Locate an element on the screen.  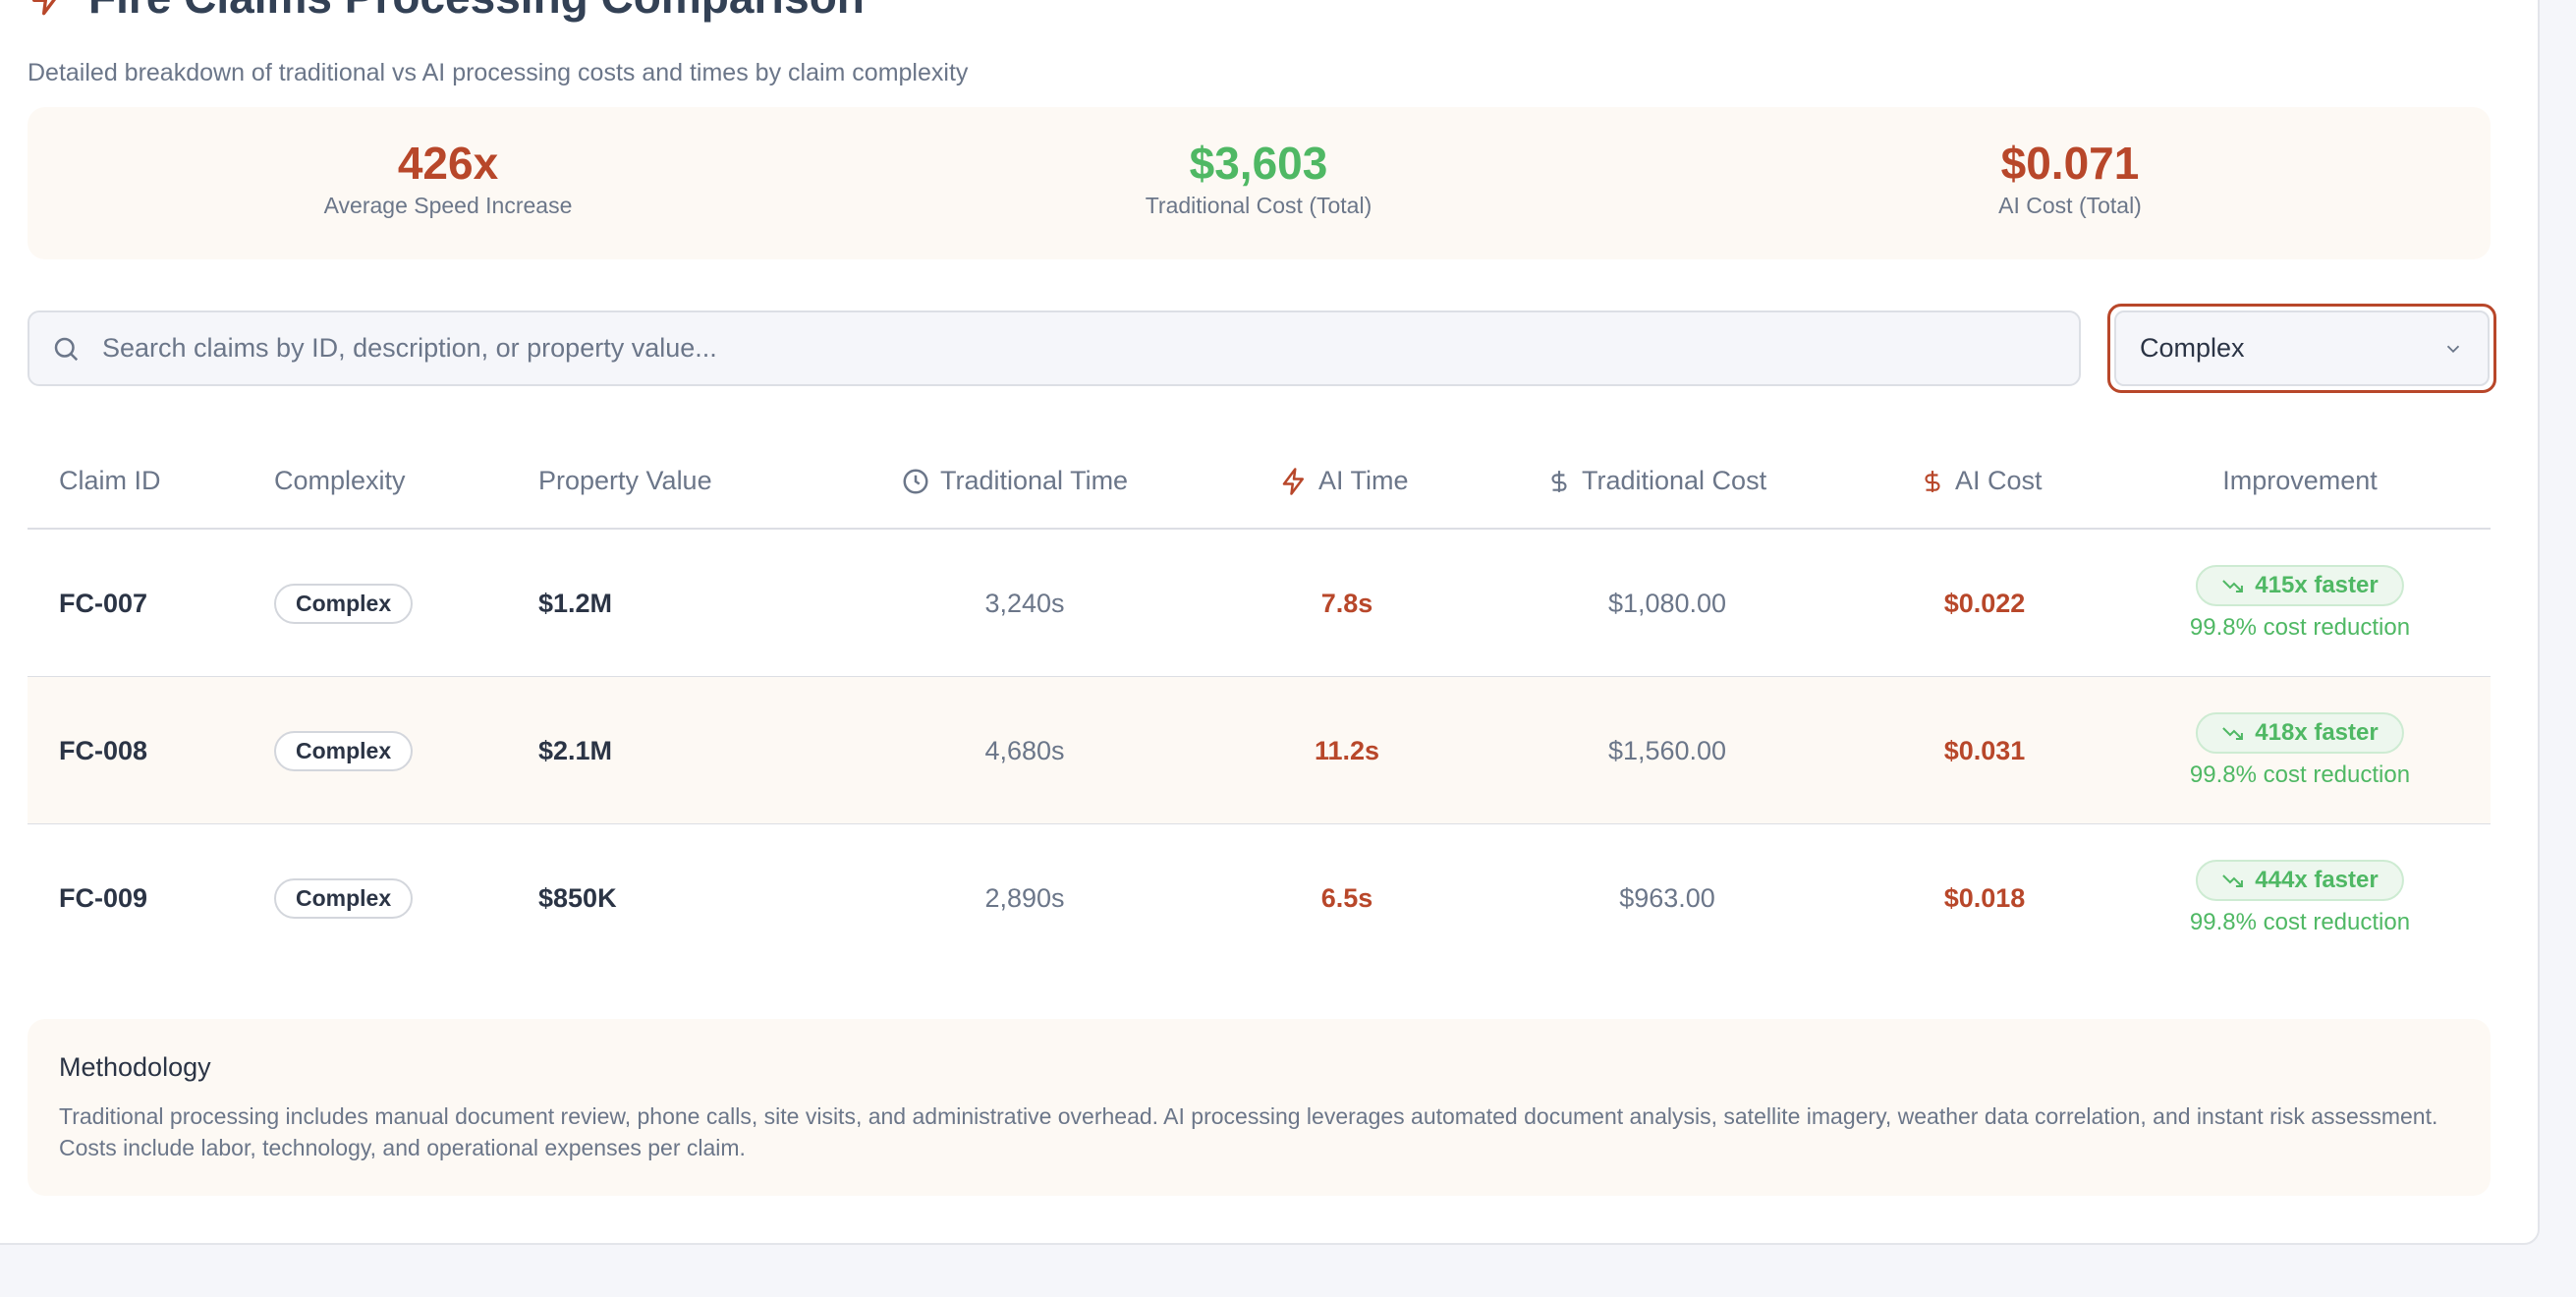
col-traditional-cost: Traditional Cost is located at coordinates (1656, 481).